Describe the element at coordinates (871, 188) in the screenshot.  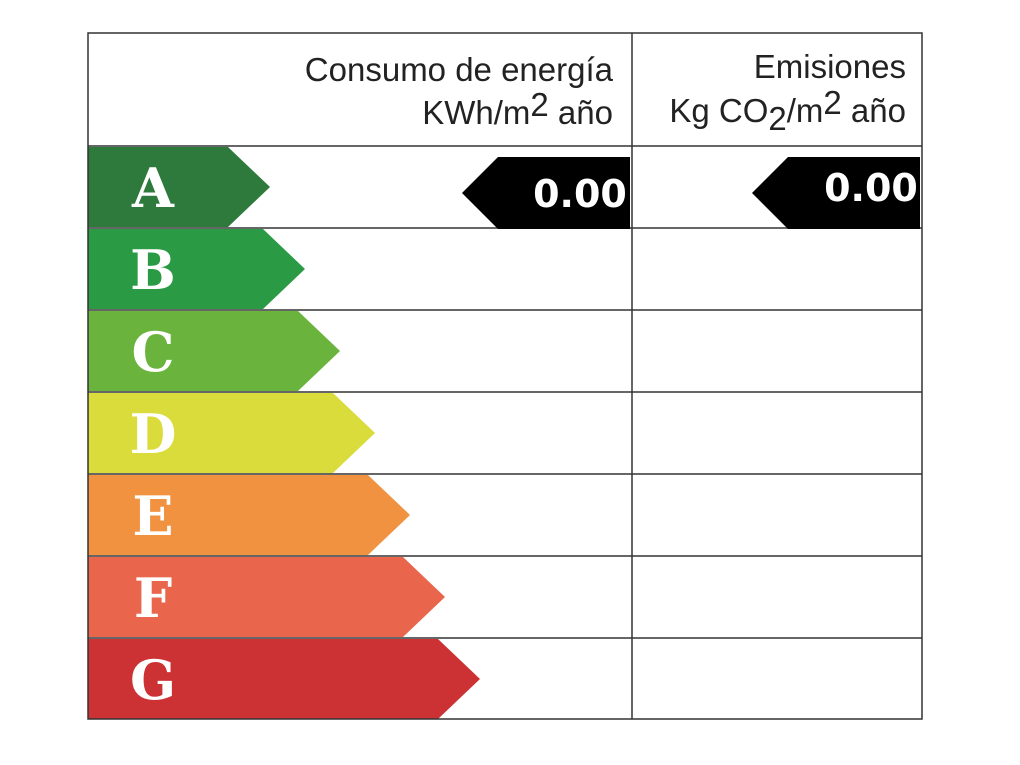
I see `emissions-value: 0.00` at that location.